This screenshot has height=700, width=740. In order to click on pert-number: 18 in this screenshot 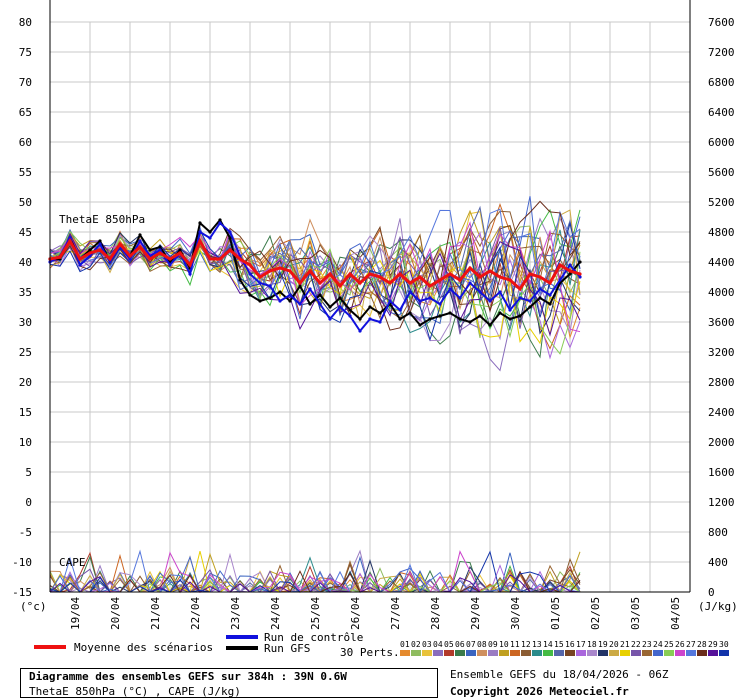, I will do `click(592, 644)`.